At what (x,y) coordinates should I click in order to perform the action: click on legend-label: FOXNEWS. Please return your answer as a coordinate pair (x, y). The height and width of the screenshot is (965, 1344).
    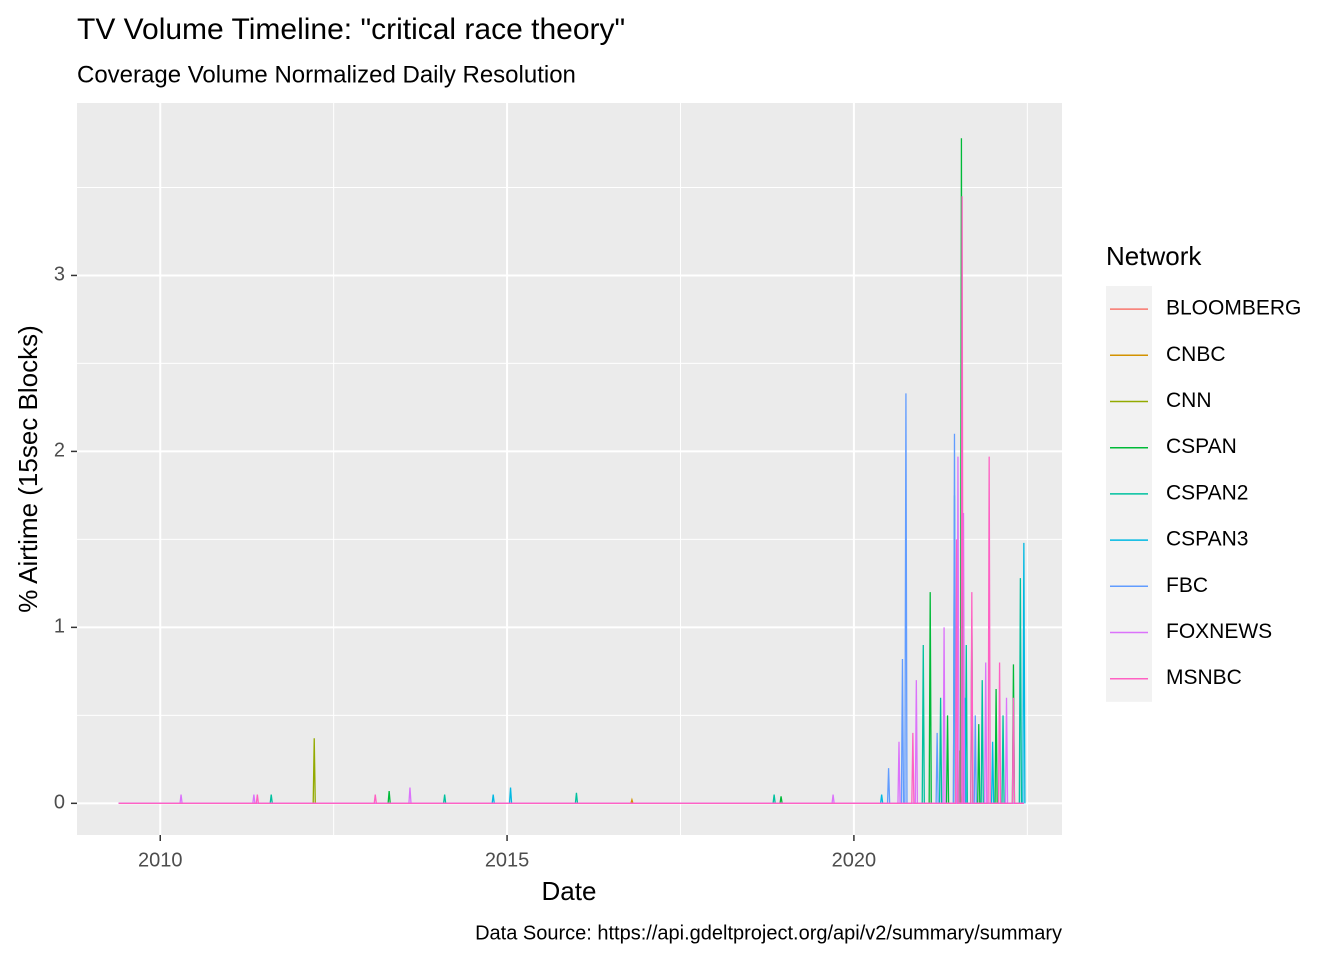
    Looking at the image, I should click on (1219, 631).